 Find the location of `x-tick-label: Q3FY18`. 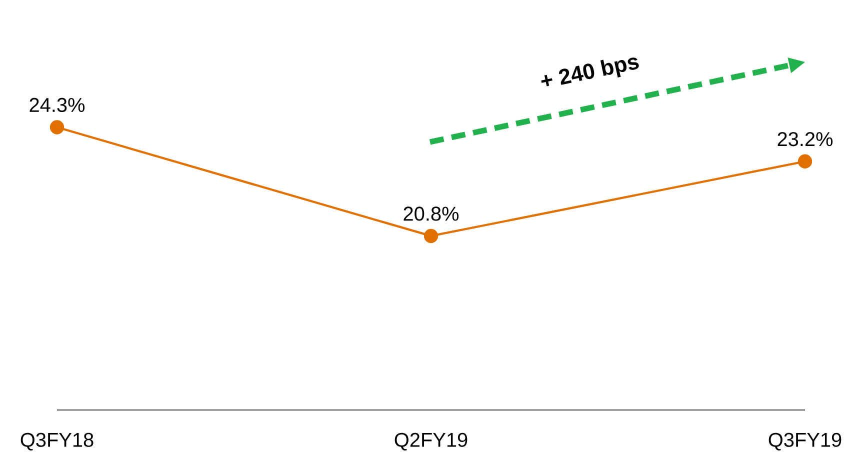

x-tick-label: Q3FY18 is located at coordinates (57, 441).